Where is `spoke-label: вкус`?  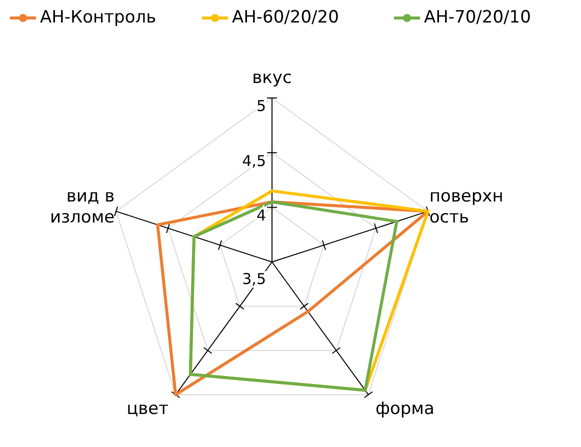
spoke-label: вкус is located at coordinates (272, 78).